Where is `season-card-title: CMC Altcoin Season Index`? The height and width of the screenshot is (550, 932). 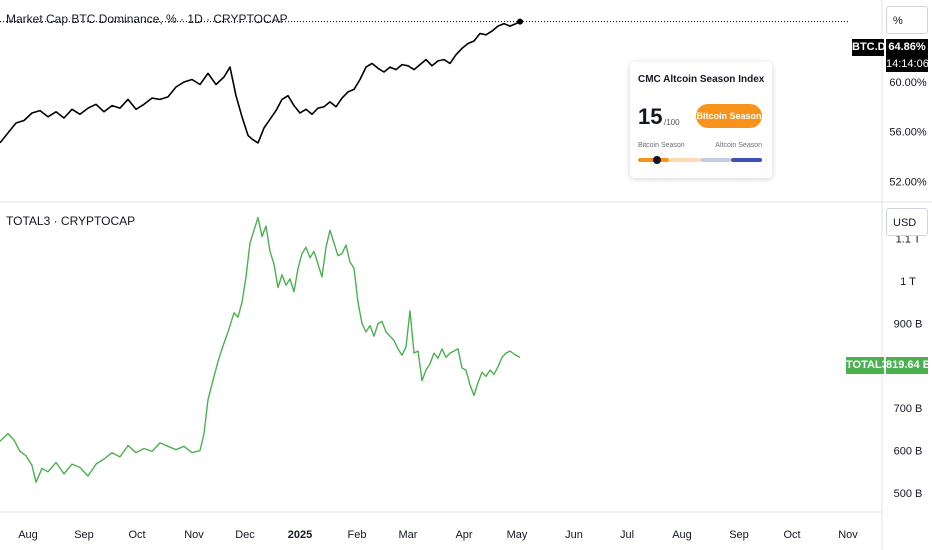 season-card-title: CMC Altcoin Season Index is located at coordinates (701, 79).